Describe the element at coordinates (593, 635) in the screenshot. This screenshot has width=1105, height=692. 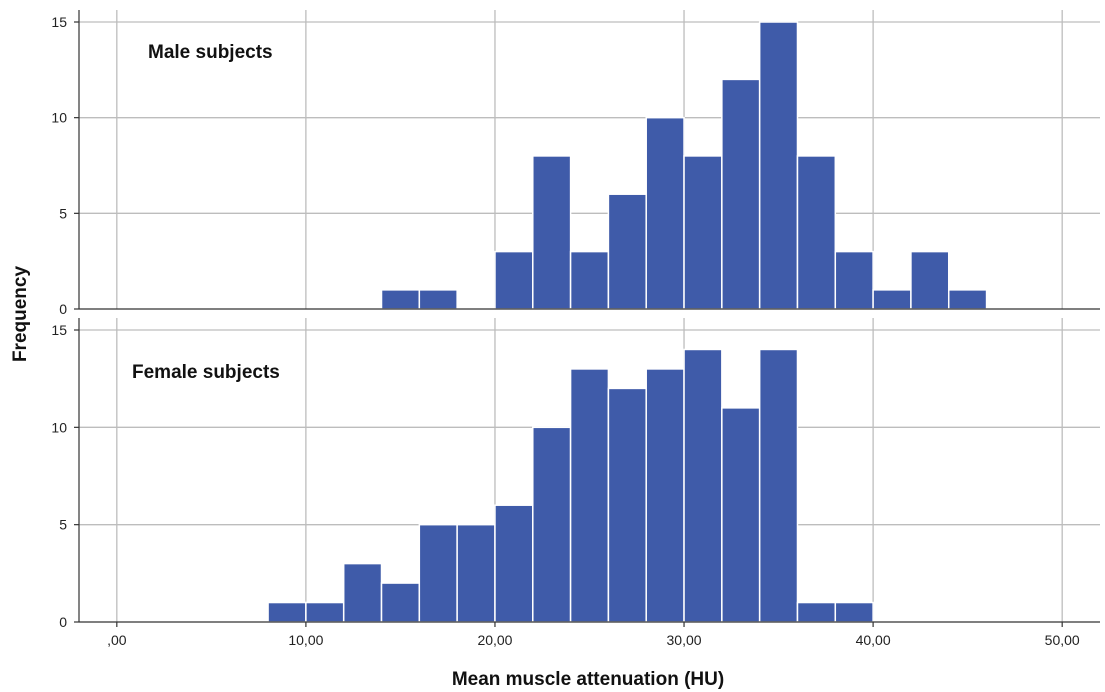
I see `x-axis: ,00 10,00 20,00 30,00 40,00 50,00` at that location.